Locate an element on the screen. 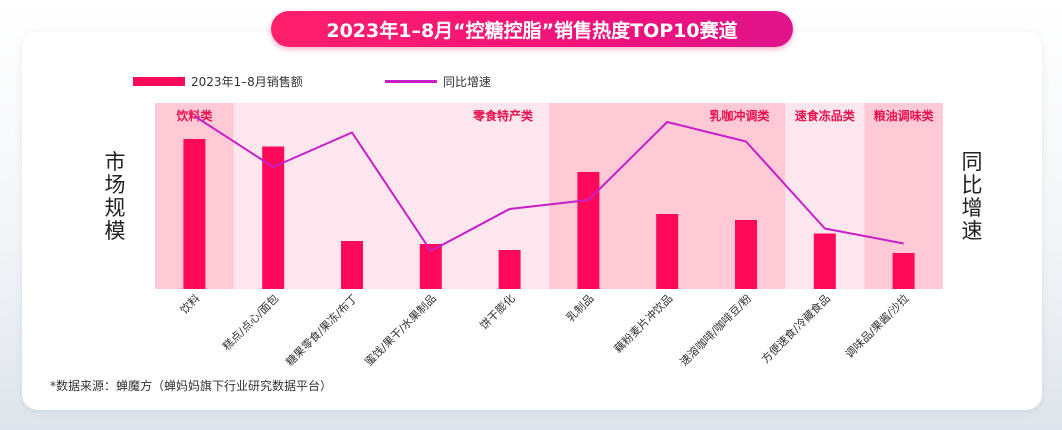 The image size is (1062, 430). legend-sales: 2023年1–8月销售额 is located at coordinates (218, 81).